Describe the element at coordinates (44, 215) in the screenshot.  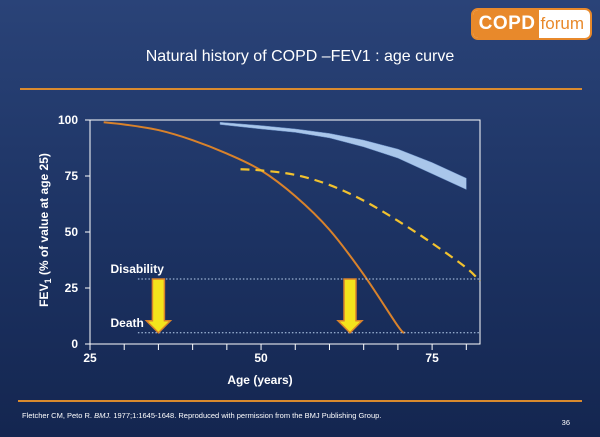
I see `y-axis-title-rest: (% of value at age 25)` at that location.